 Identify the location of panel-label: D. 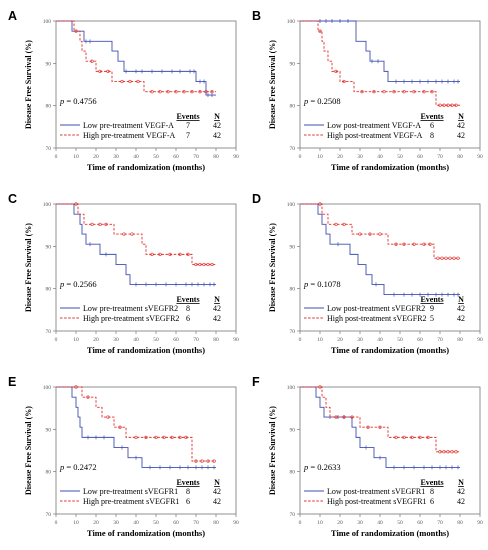
(256, 199).